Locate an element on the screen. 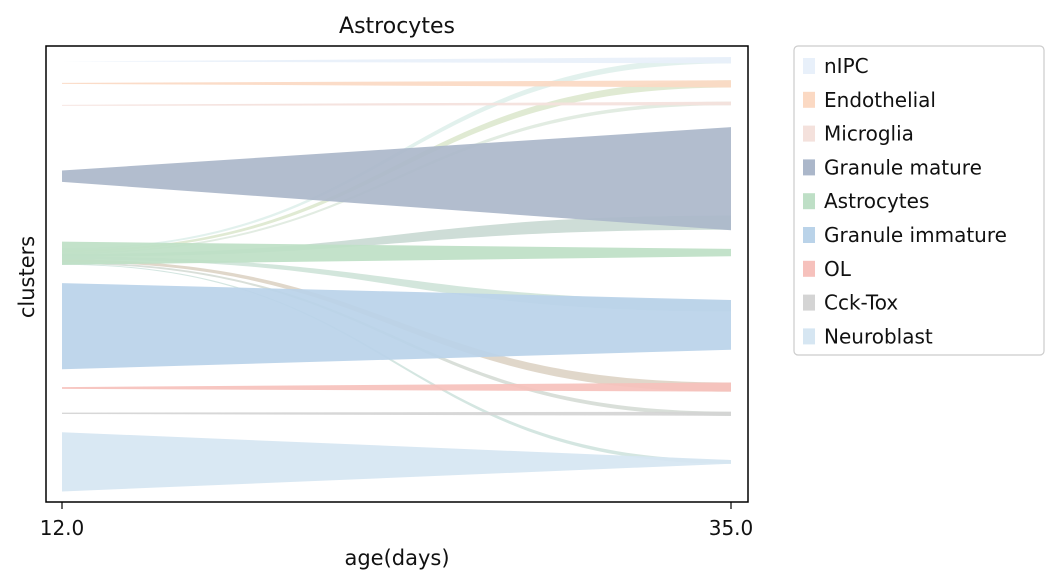 The image size is (1058, 588). legend-label-granule-mature: Granule mature is located at coordinates (903, 167).